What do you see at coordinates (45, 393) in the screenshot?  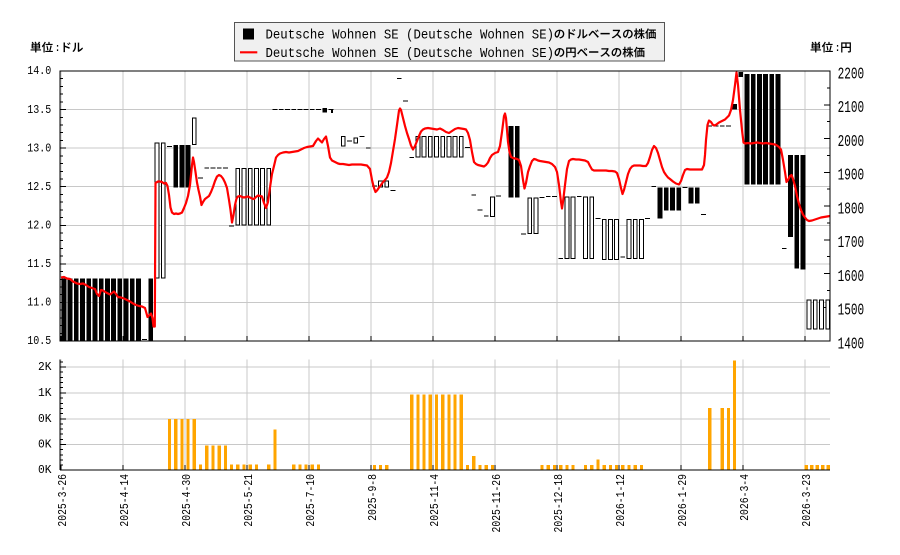 I see `svg-text: 1K` at bounding box center [45, 393].